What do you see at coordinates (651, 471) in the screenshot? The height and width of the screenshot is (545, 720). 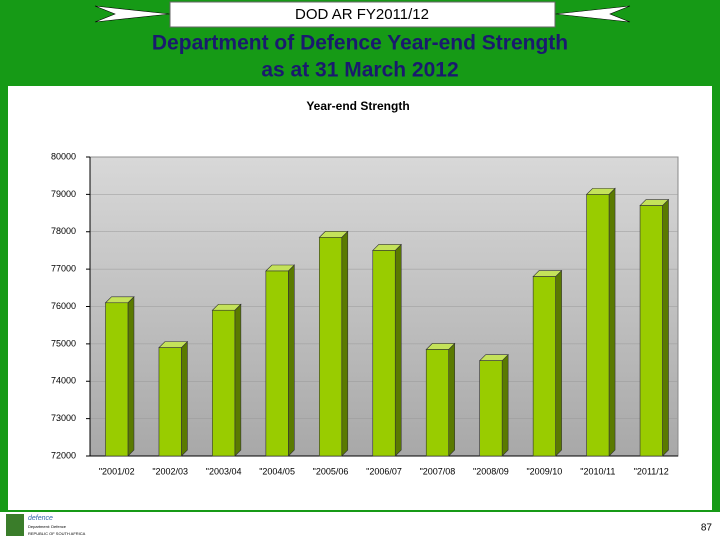 I see `x-tick-label: "2011/12` at bounding box center [651, 471].